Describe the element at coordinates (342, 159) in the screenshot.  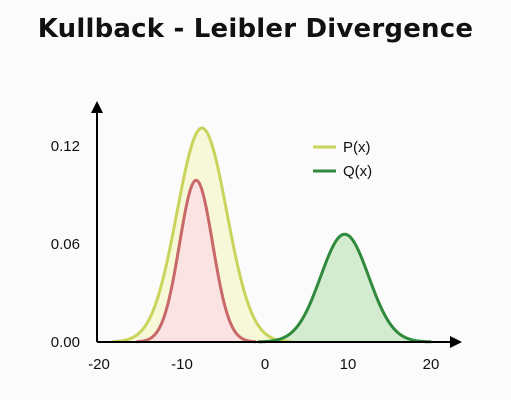
I see `legend: P(x) Q(x)` at that location.